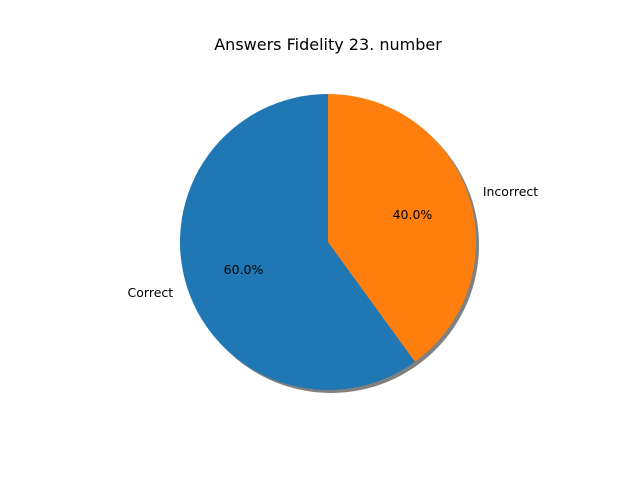  Describe the element at coordinates (151, 292) in the screenshot. I see `pie-category-label-correct: Correct` at that location.